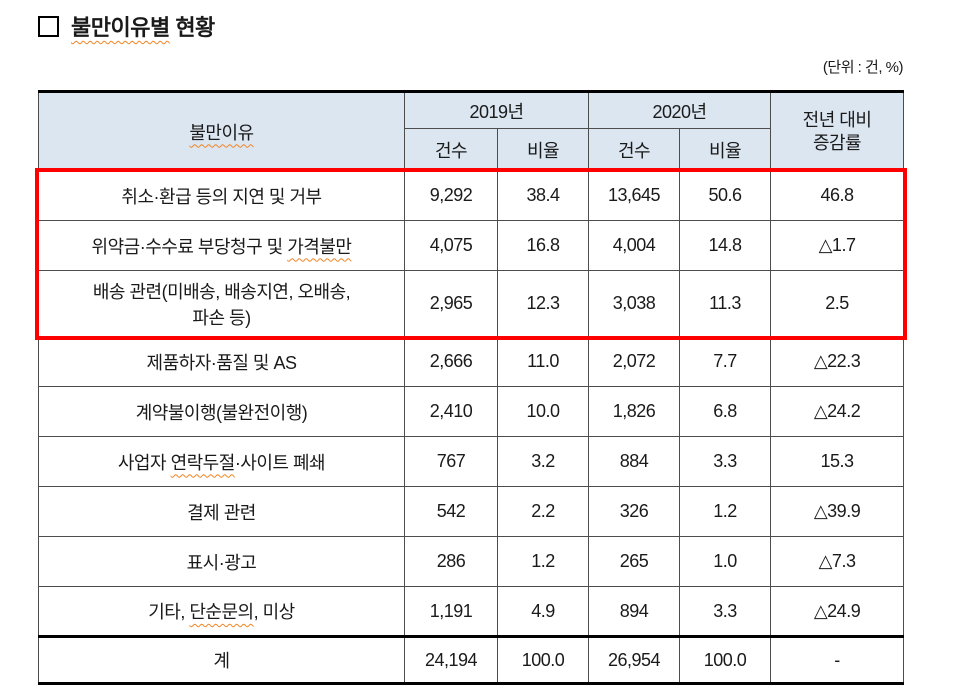 Image resolution: width=960 pixels, height=697 pixels. Describe the element at coordinates (451, 149) in the screenshot. I see `header-count-2019: 건수` at that location.